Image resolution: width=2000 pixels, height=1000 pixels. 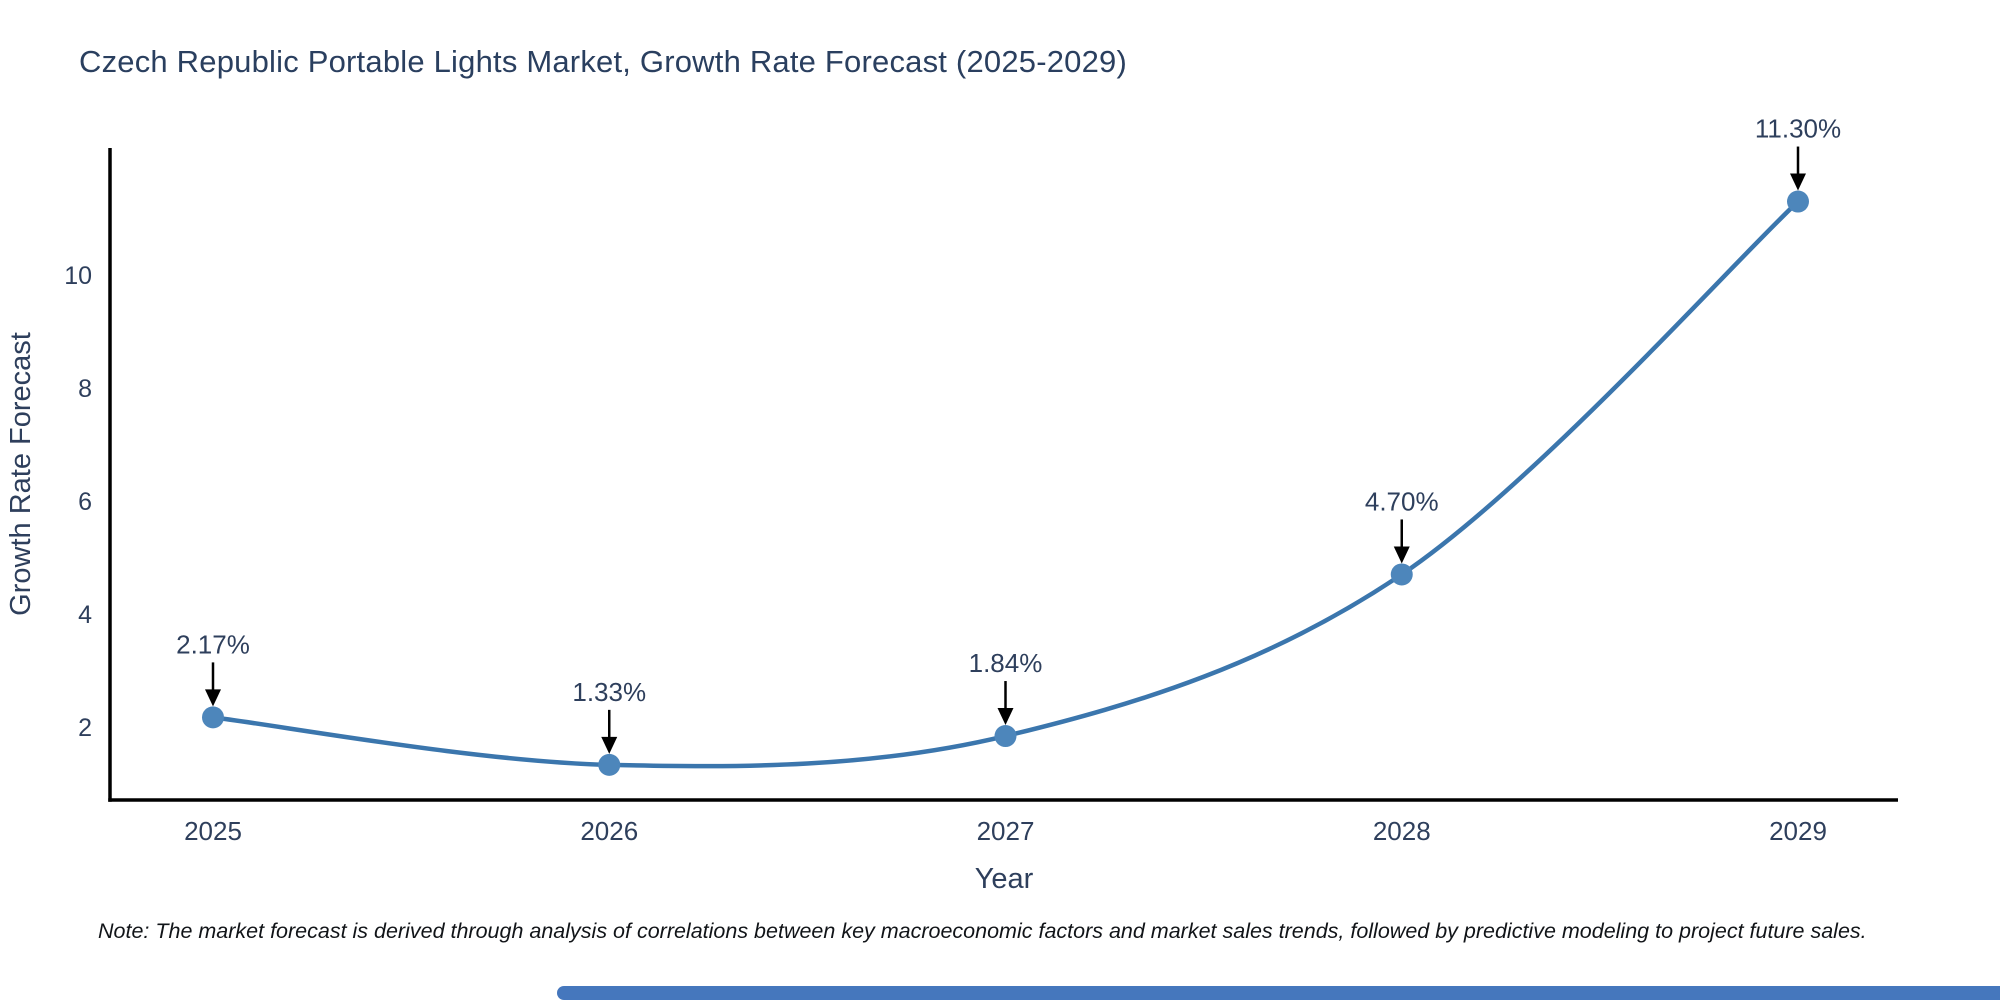 What do you see at coordinates (1798, 201) in the screenshot?
I see `data-point-2029` at bounding box center [1798, 201].